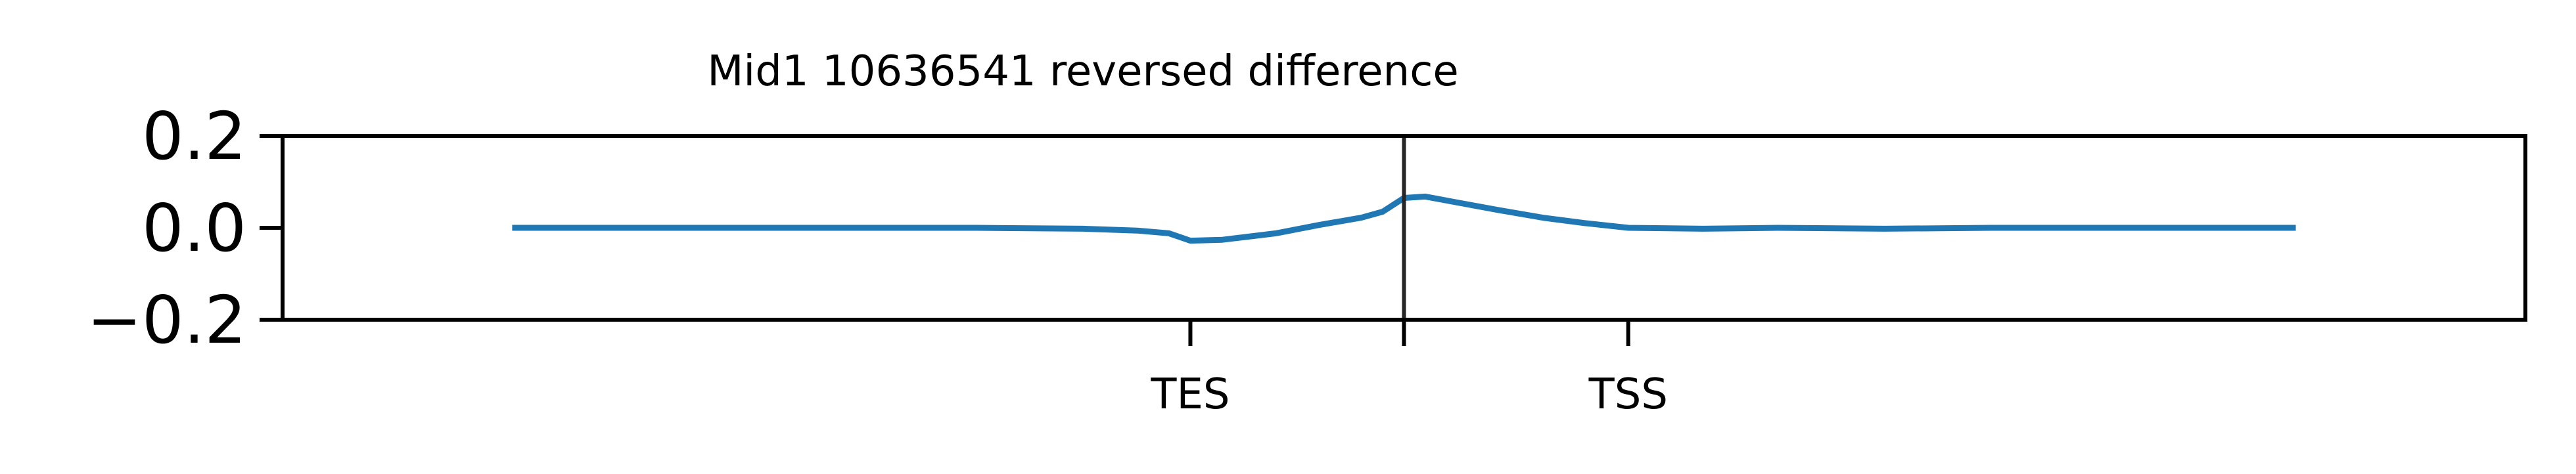  What do you see at coordinates (194, 228) in the screenshot?
I see `y-tick-label: 0.0` at bounding box center [194, 228].